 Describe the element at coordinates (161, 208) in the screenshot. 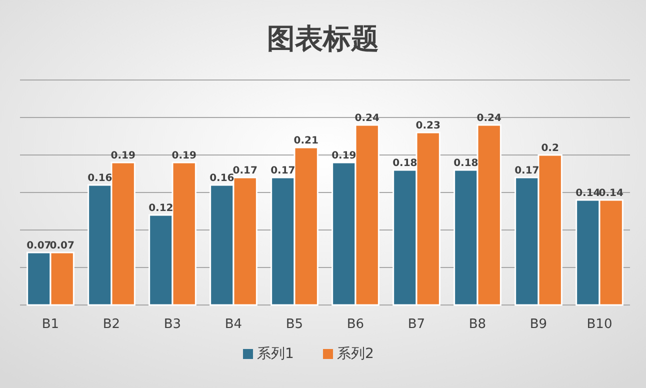

I see `data-label: 0.12` at that location.